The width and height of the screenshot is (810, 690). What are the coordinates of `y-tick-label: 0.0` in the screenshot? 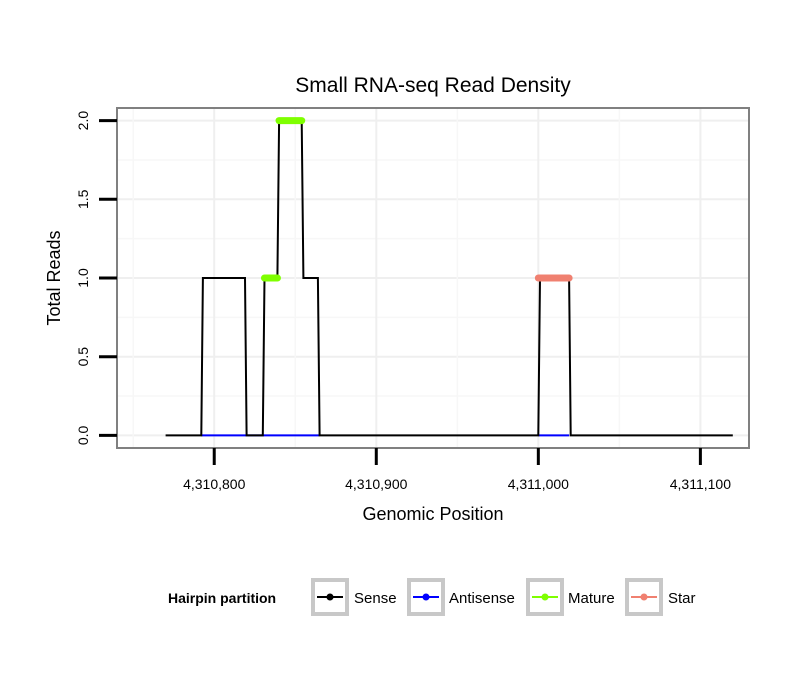 It's located at (83, 435).